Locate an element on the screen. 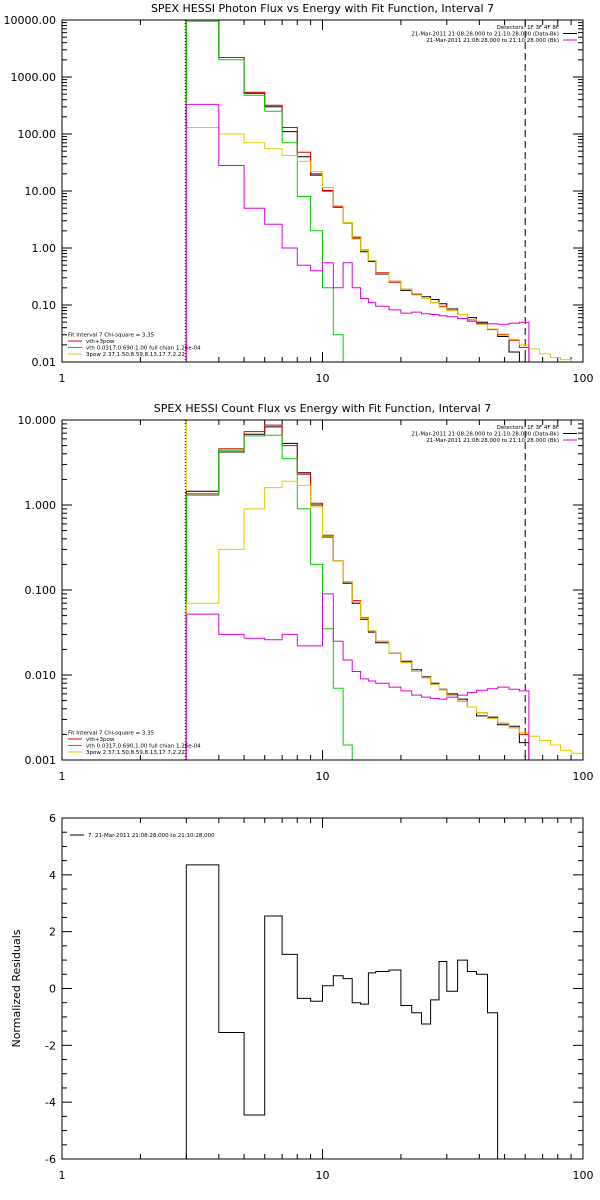  y-tick-label: 0 is located at coordinates (52, 989).